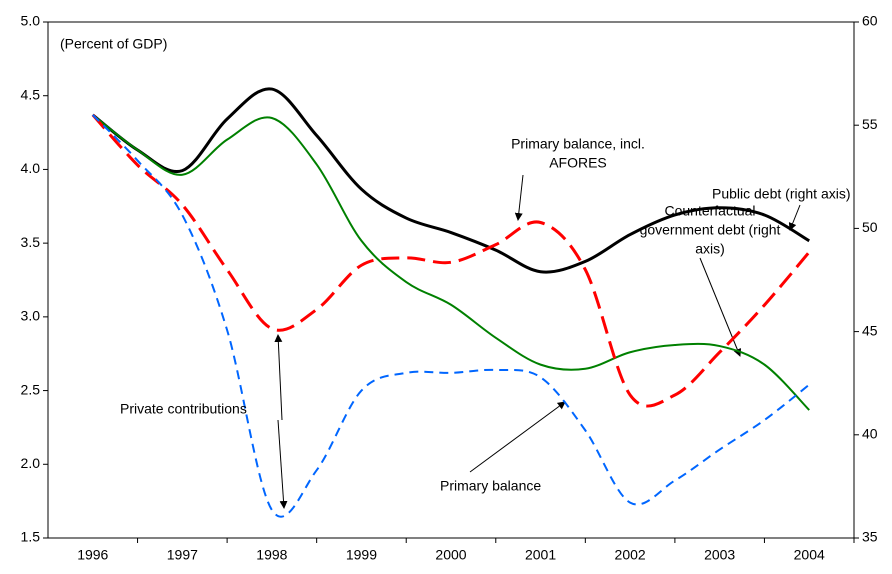 Image resolution: width=892 pixels, height=574 pixels. Describe the element at coordinates (809, 555) in the screenshot. I see `x-tick-label: 2004` at that location.